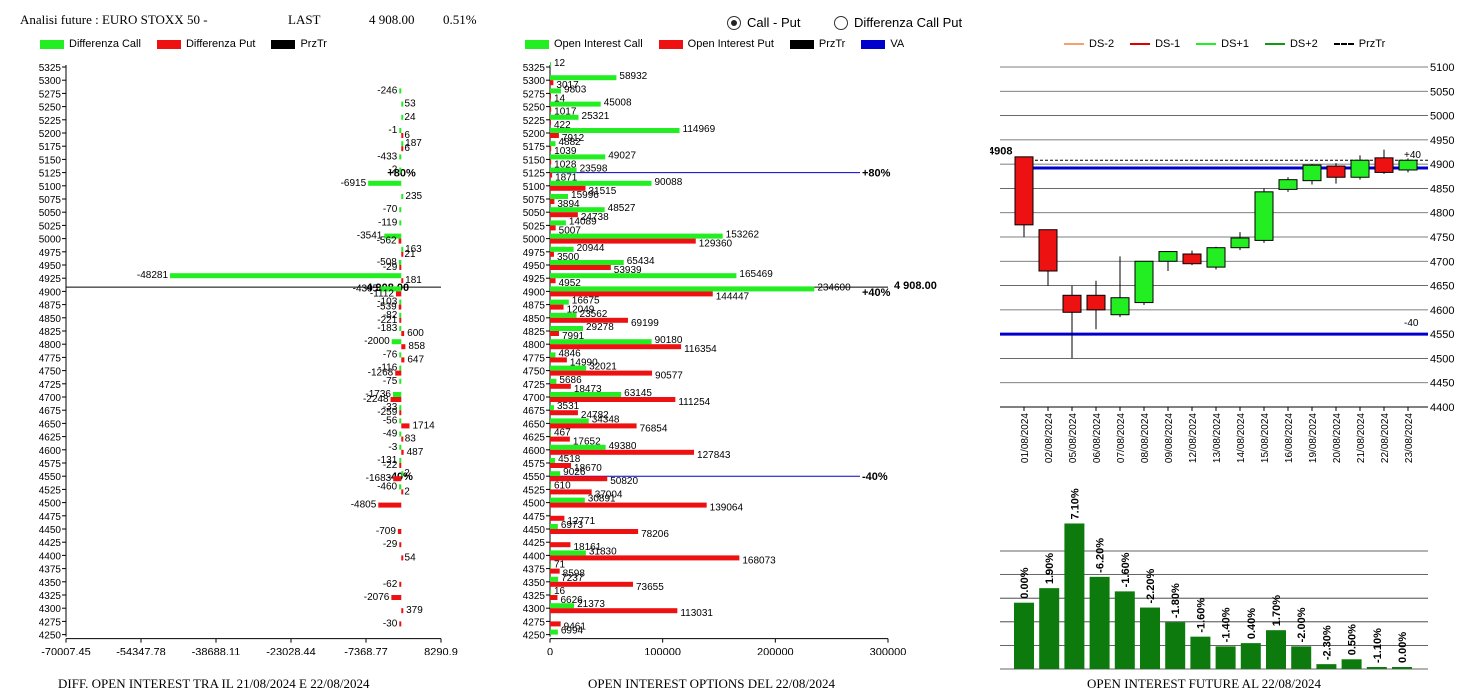 The width and height of the screenshot is (1463, 695). Describe the element at coordinates (441, 651) in the screenshot. I see `x-tick-label: 8290.9` at that location.